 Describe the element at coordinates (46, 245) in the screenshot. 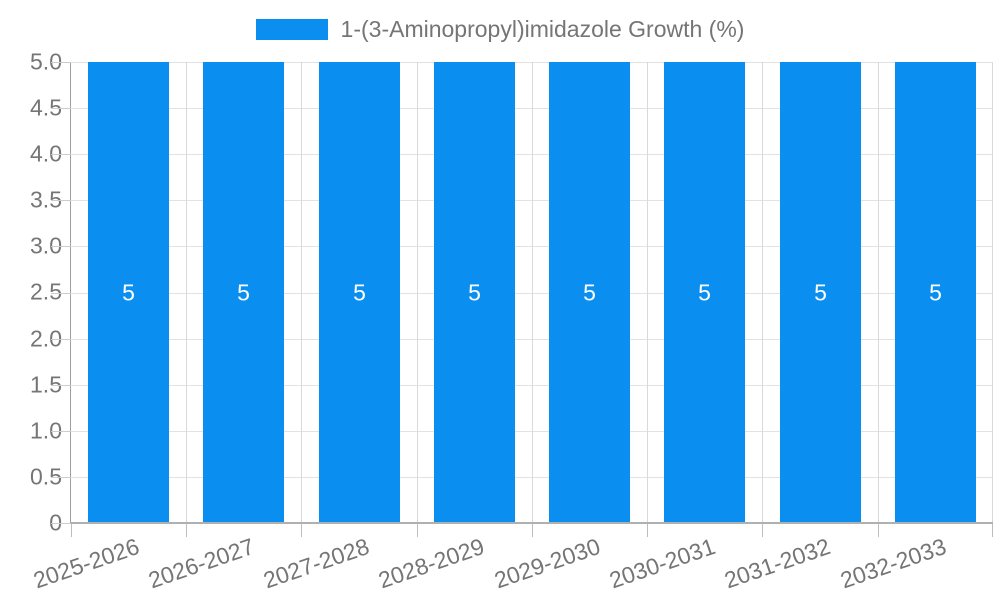

I see `y-tick-label: 3.0` at that location.